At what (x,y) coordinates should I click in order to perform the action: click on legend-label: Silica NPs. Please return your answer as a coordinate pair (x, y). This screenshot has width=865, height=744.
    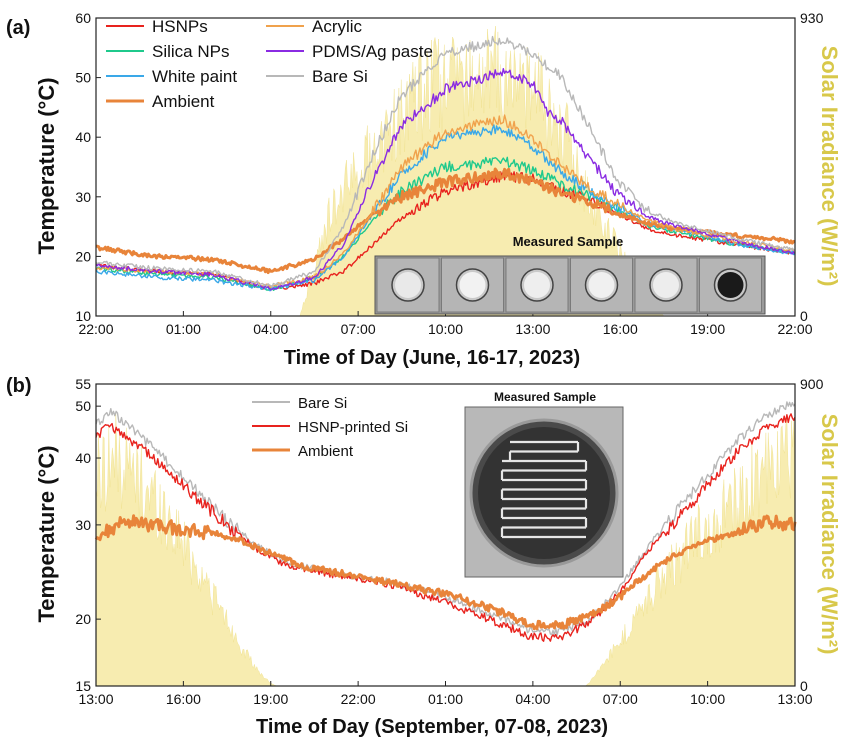
    Looking at the image, I should click on (190, 51).